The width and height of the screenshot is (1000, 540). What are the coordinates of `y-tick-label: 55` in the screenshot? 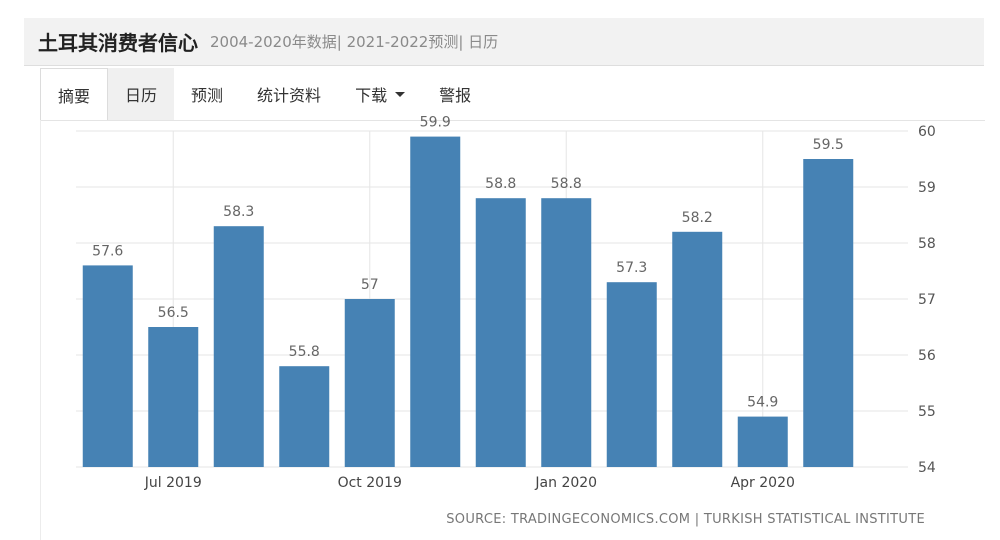 It's located at (927, 412).